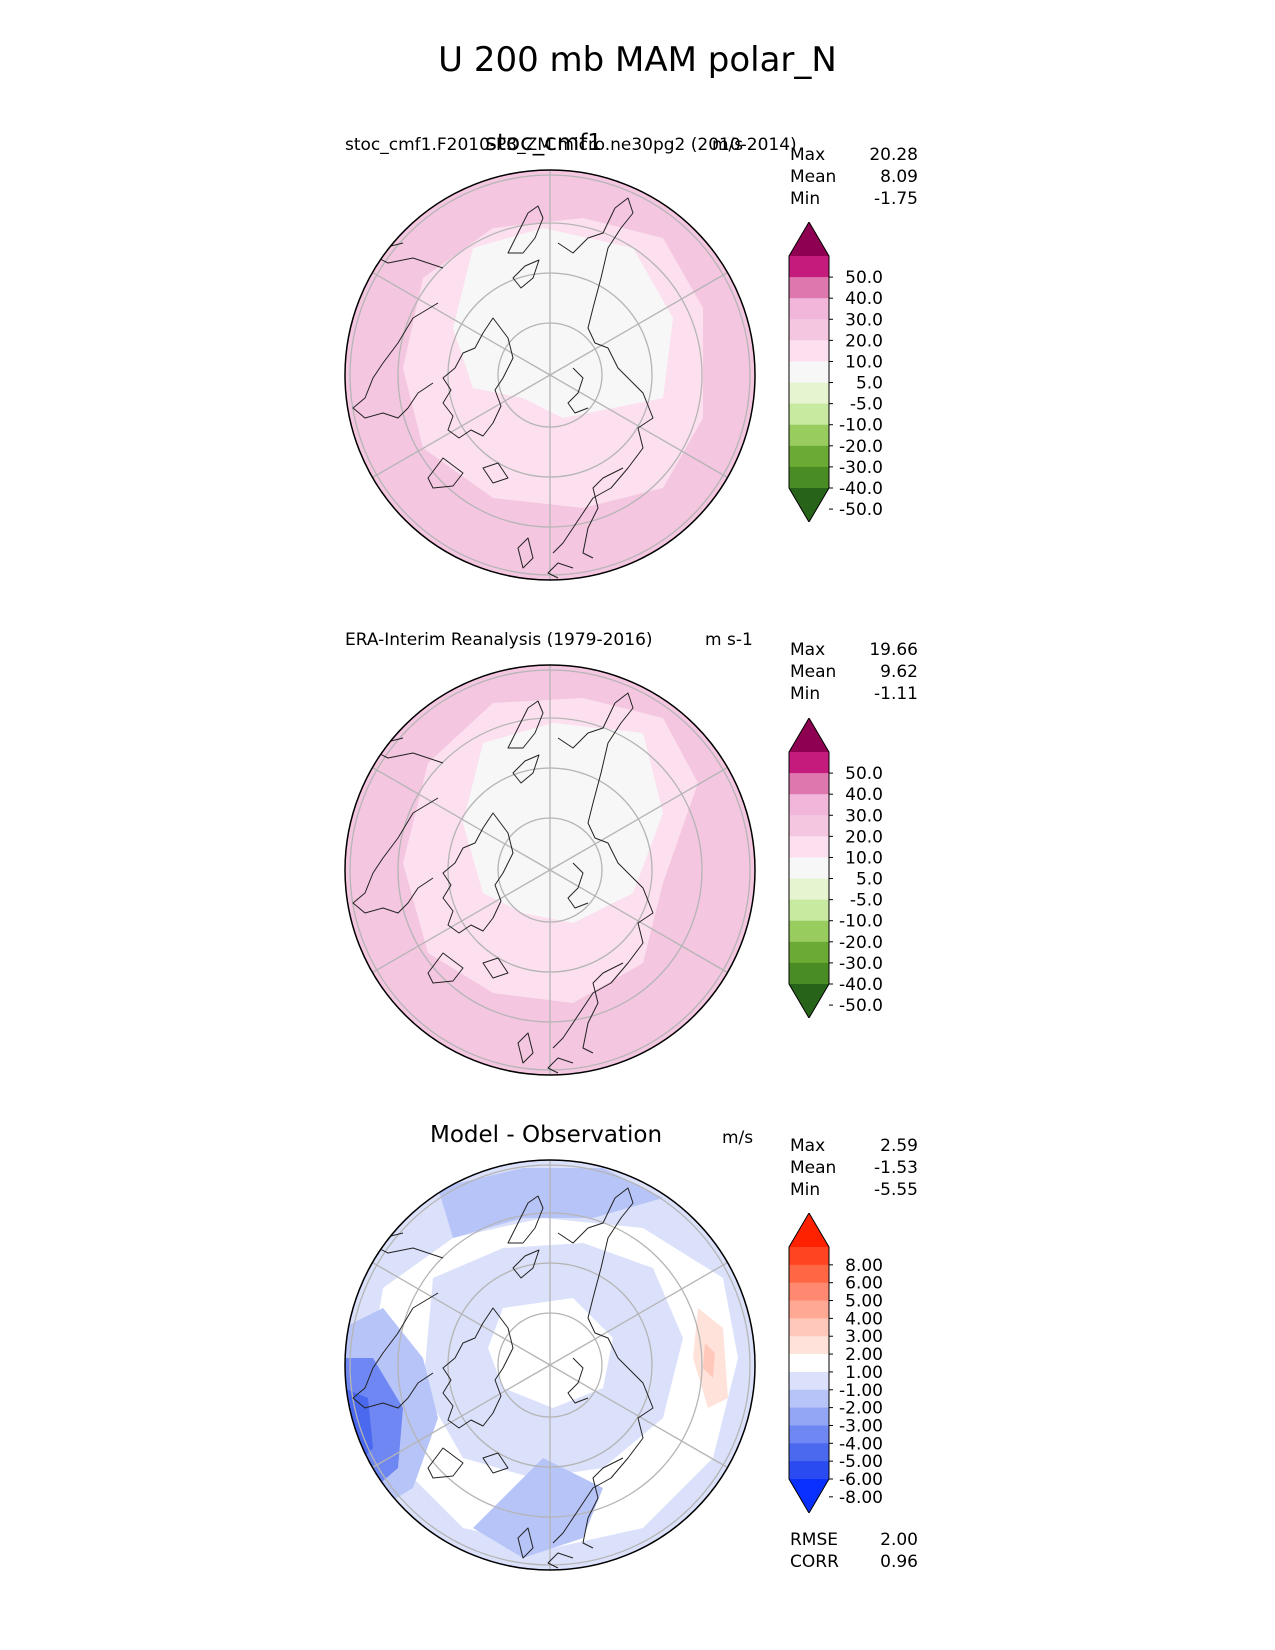 The width and height of the screenshot is (1275, 1650). Describe the element at coordinates (899, 672) in the screenshot. I see `panel2-stat-value: 9.62` at that location.